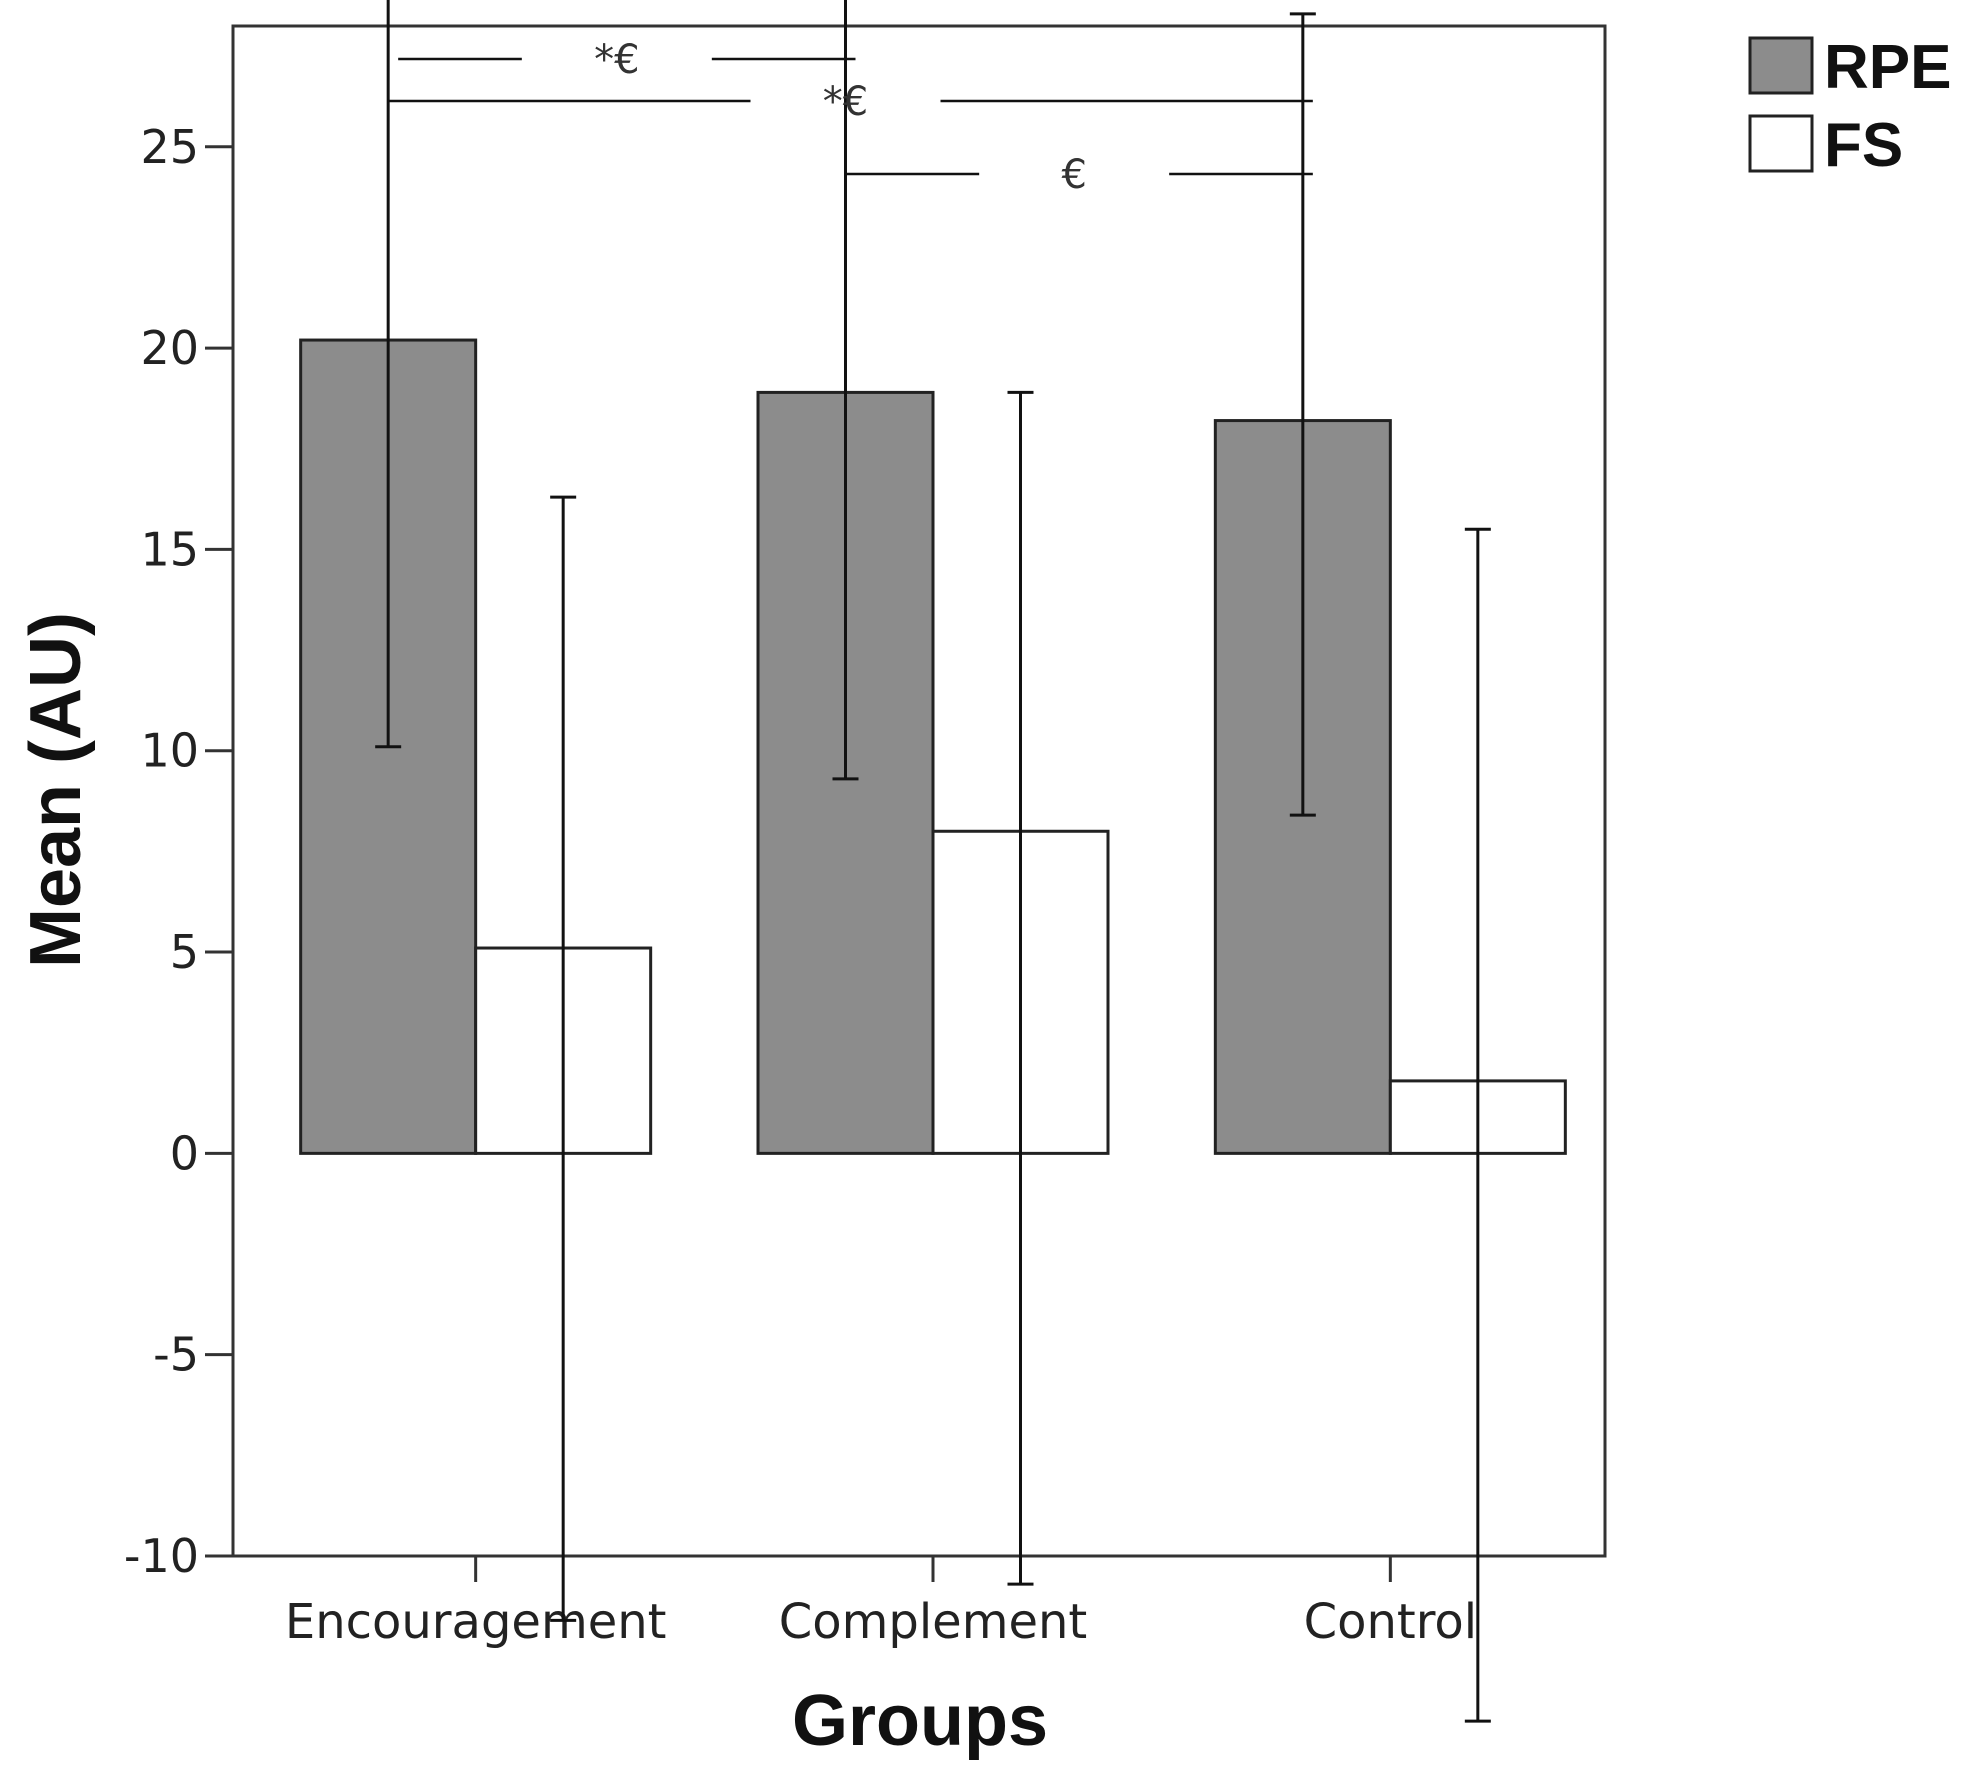  I want to click on y-tick-label: 5, so click(184, 952).